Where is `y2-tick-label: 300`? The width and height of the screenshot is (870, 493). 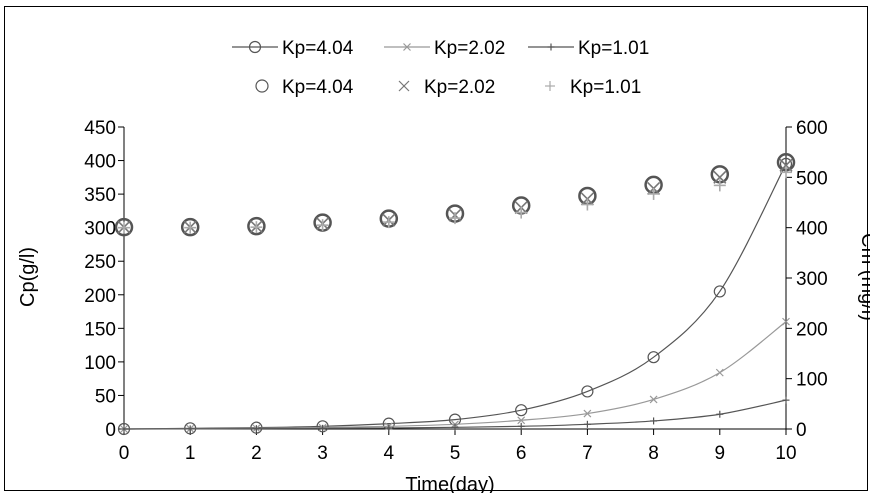
y2-tick-label: 300 is located at coordinates (812, 279).